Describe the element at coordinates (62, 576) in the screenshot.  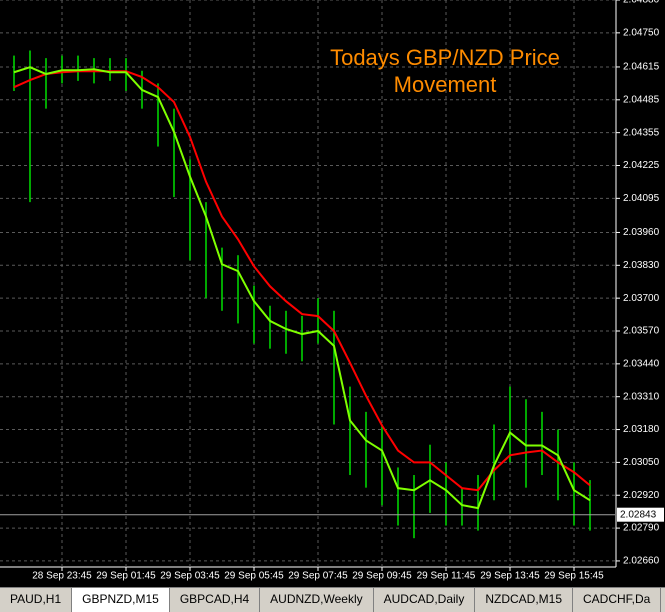
I see `x-tick-label: 28 Sep 23:45` at that location.